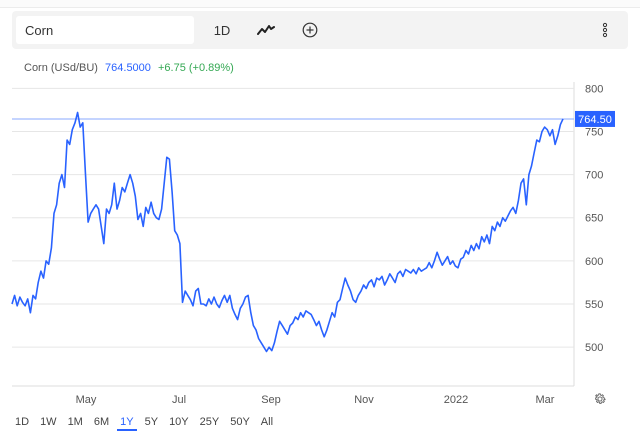 This screenshot has height=444, width=640. Describe the element at coordinates (594, 219) in the screenshot. I see `y-tick-label: 650` at that location.